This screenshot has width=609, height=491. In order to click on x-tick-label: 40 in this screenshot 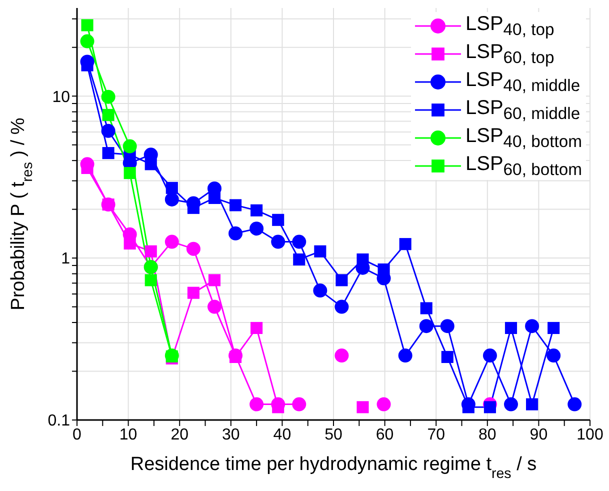, I will do `click(282, 435)`.